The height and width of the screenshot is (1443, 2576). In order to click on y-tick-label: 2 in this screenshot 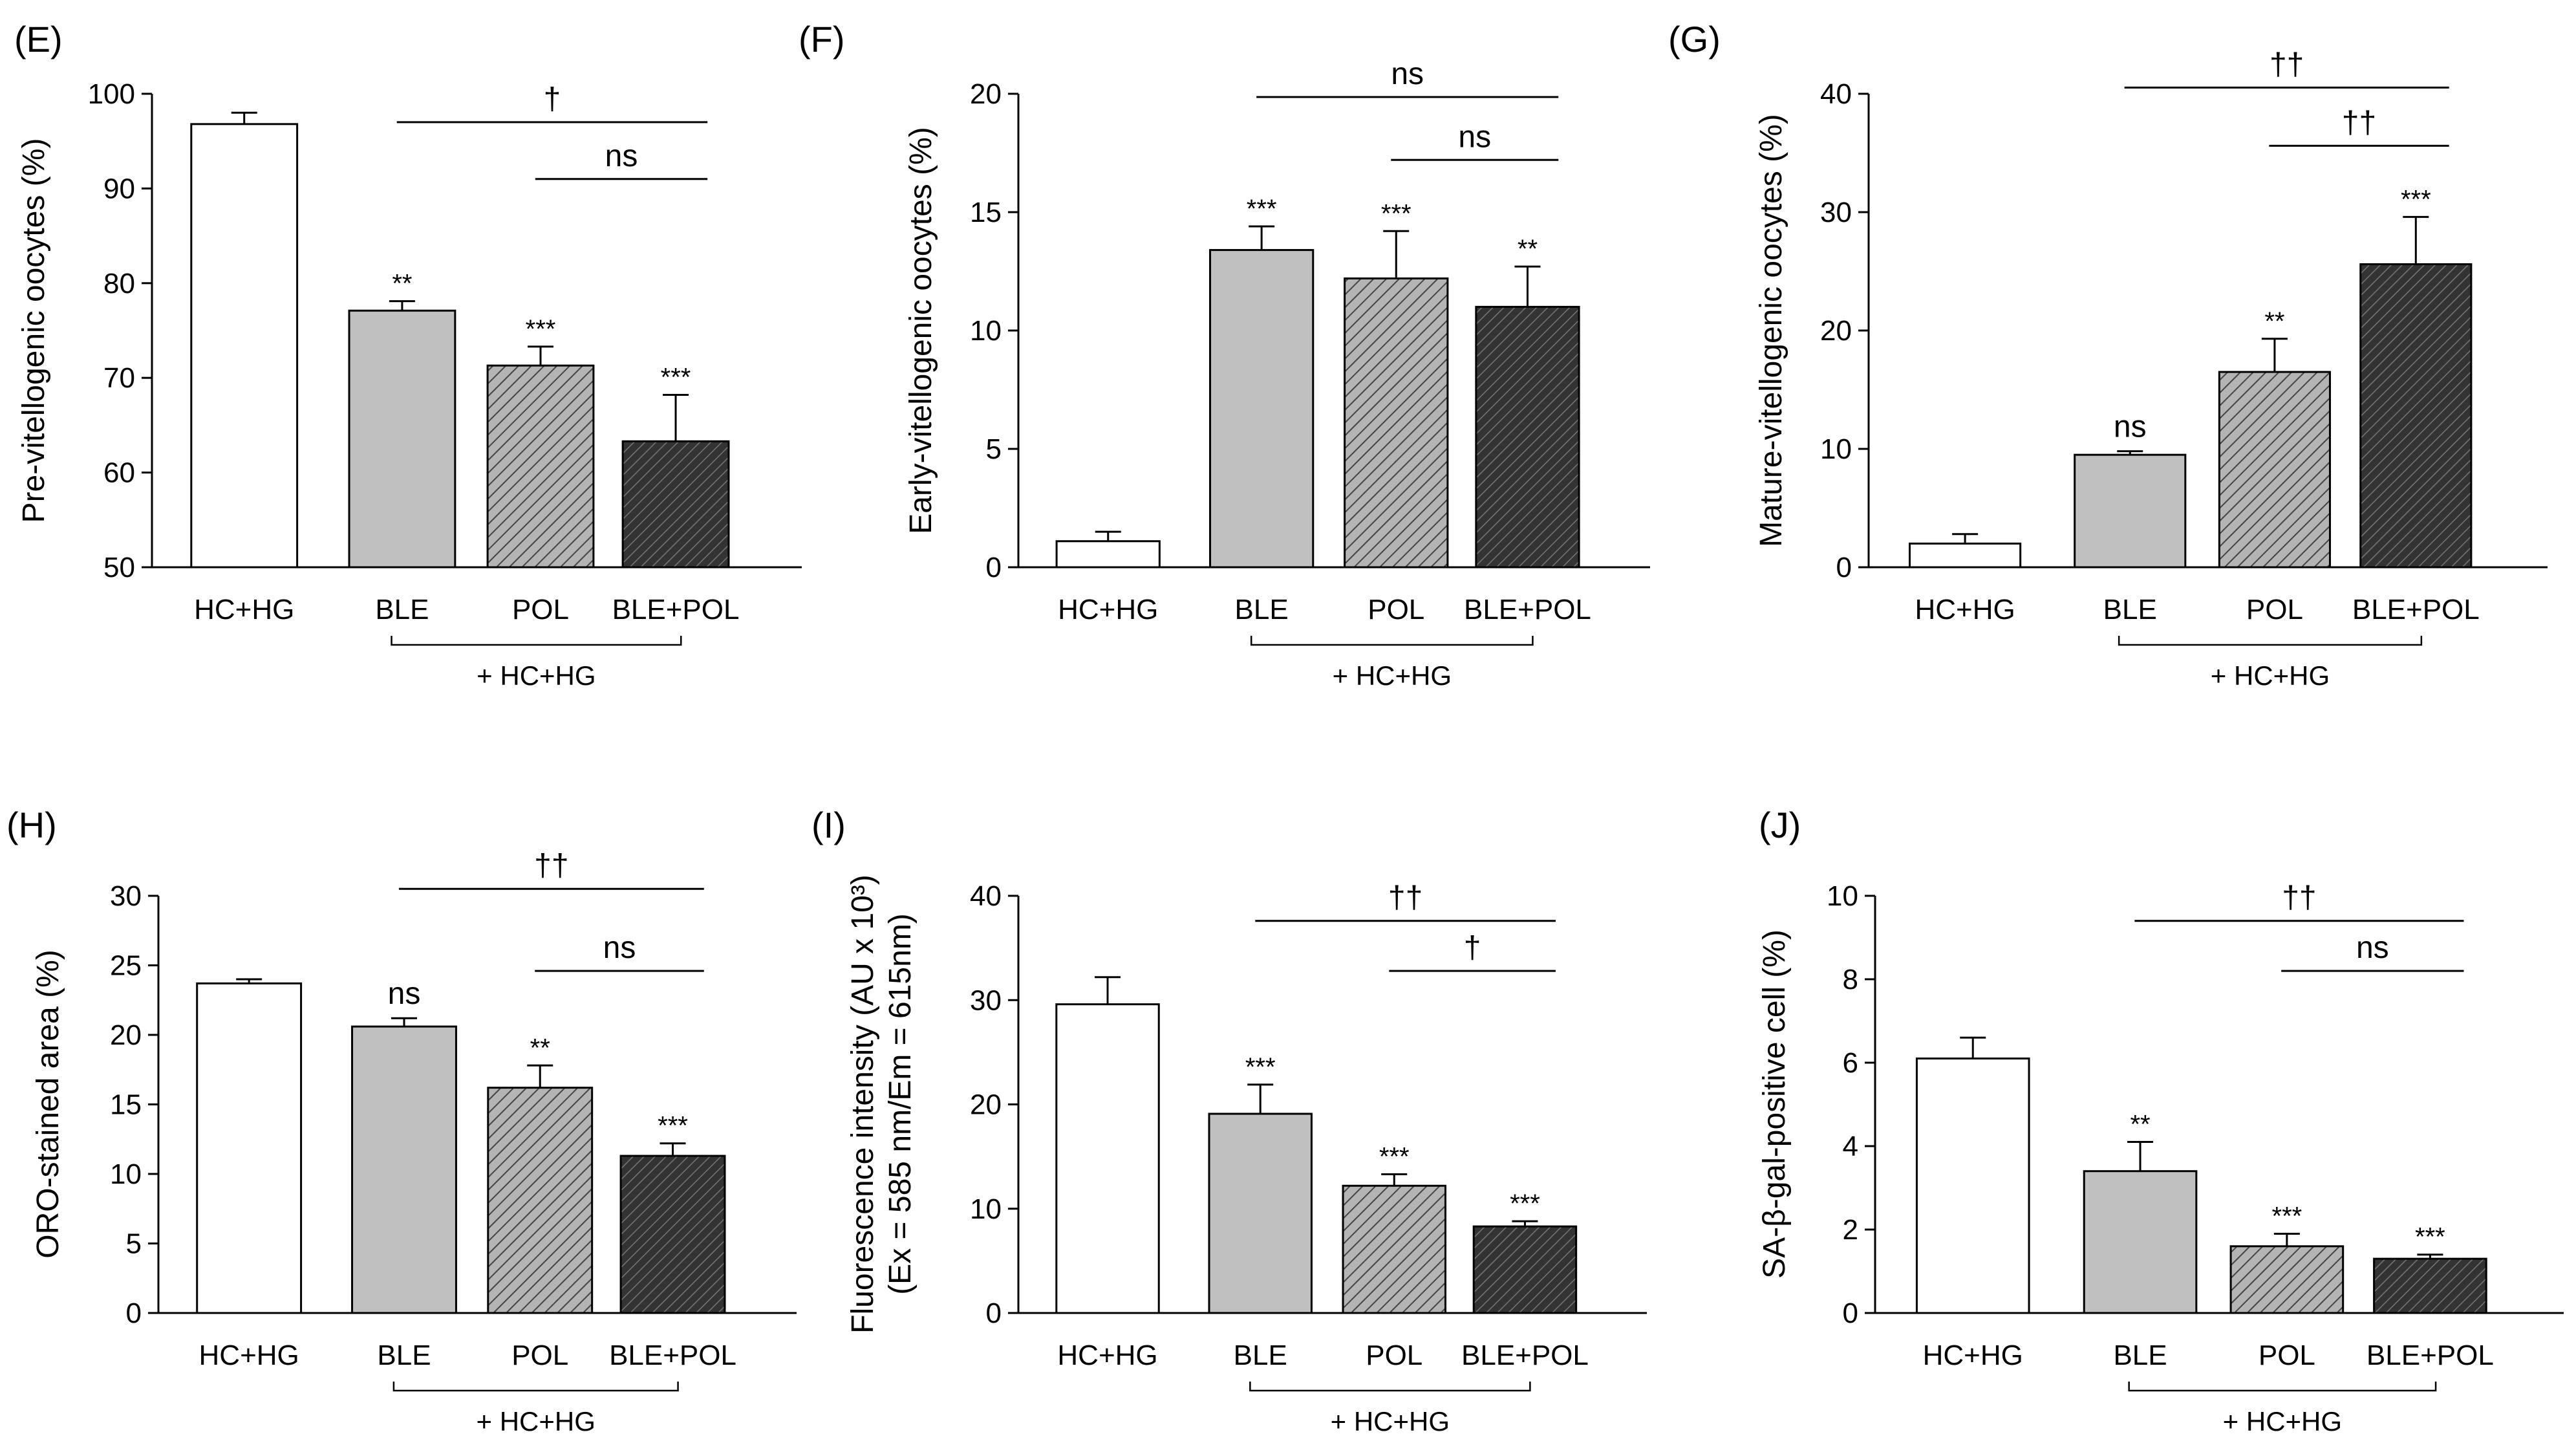, I will do `click(1850, 1230)`.